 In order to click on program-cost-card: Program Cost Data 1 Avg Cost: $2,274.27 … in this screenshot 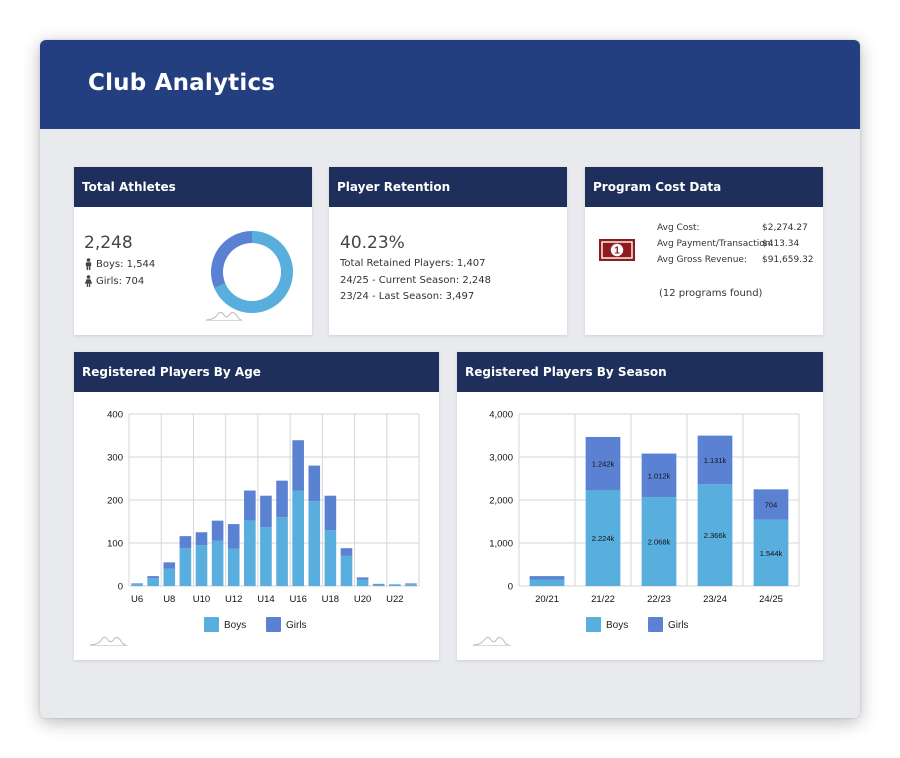, I will do `click(704, 251)`.